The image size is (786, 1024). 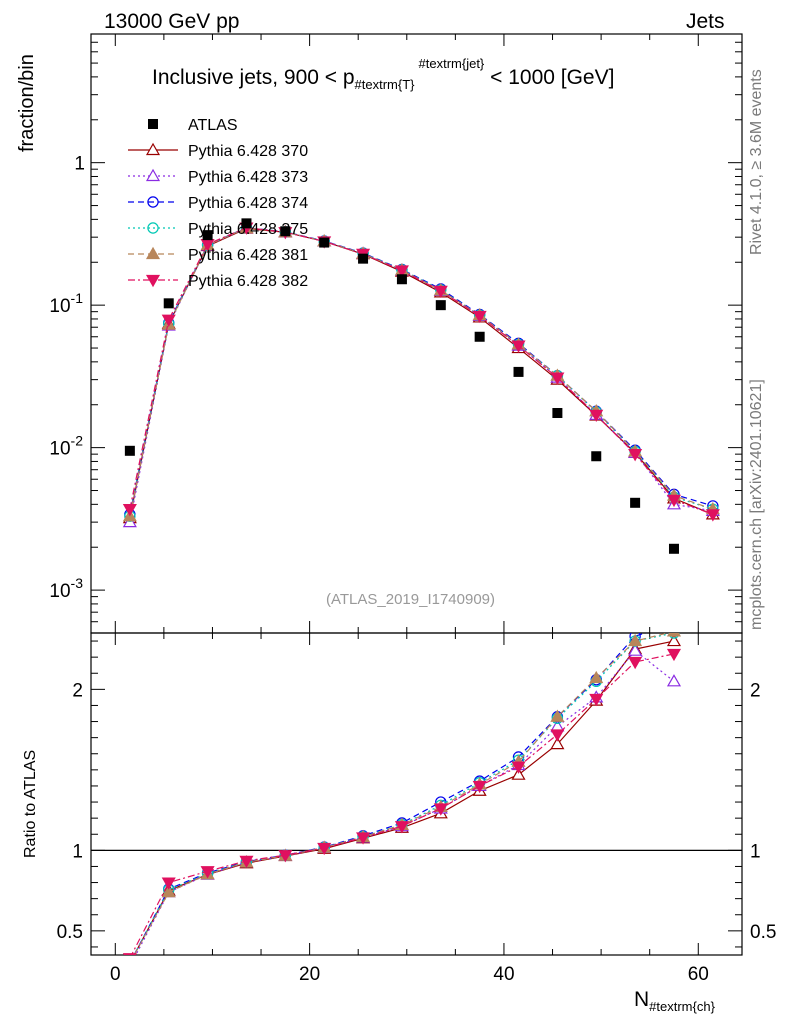 What do you see at coordinates (755, 690) in the screenshot?
I see `ratio-y-tick-label-right: 2` at bounding box center [755, 690].